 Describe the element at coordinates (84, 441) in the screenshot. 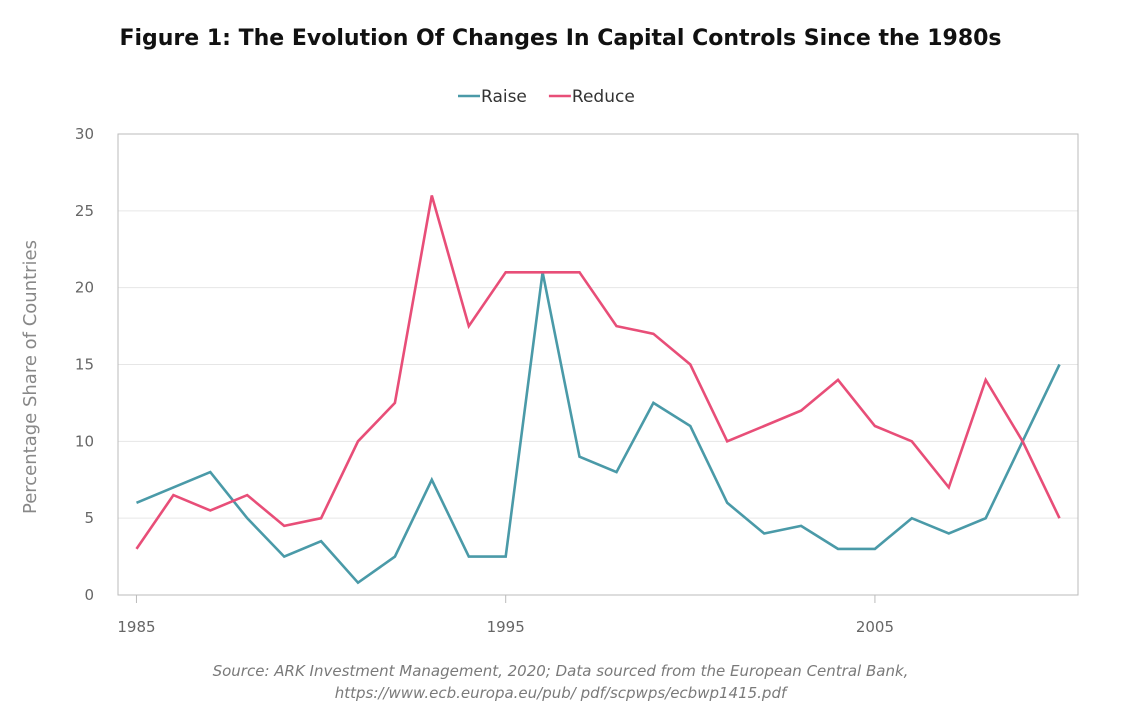

I see `y-tick-label: 10` at that location.